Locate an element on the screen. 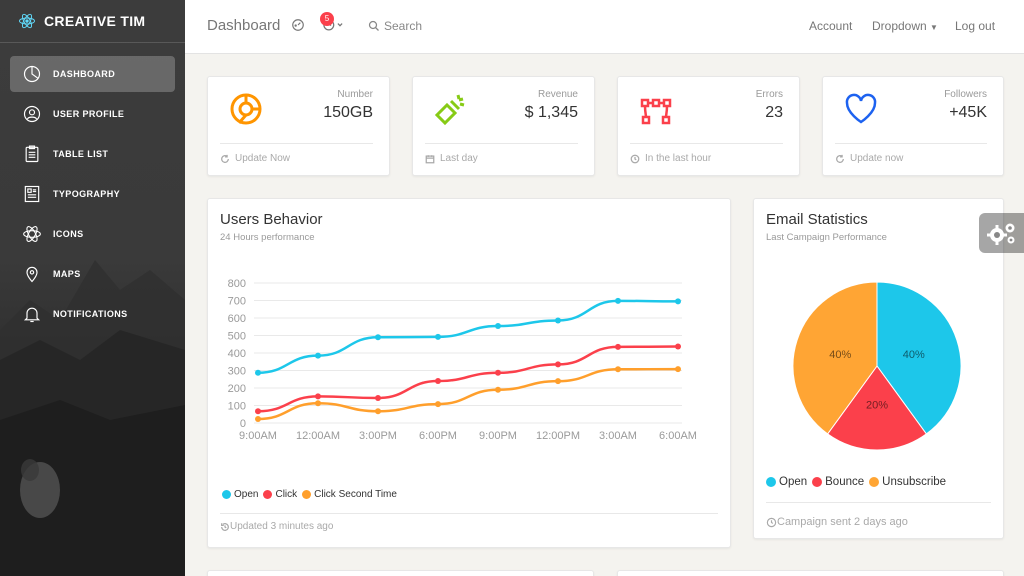 Image resolution: width=1024 pixels, height=576 pixels. stat-footer: Update Now is located at coordinates (255, 158).